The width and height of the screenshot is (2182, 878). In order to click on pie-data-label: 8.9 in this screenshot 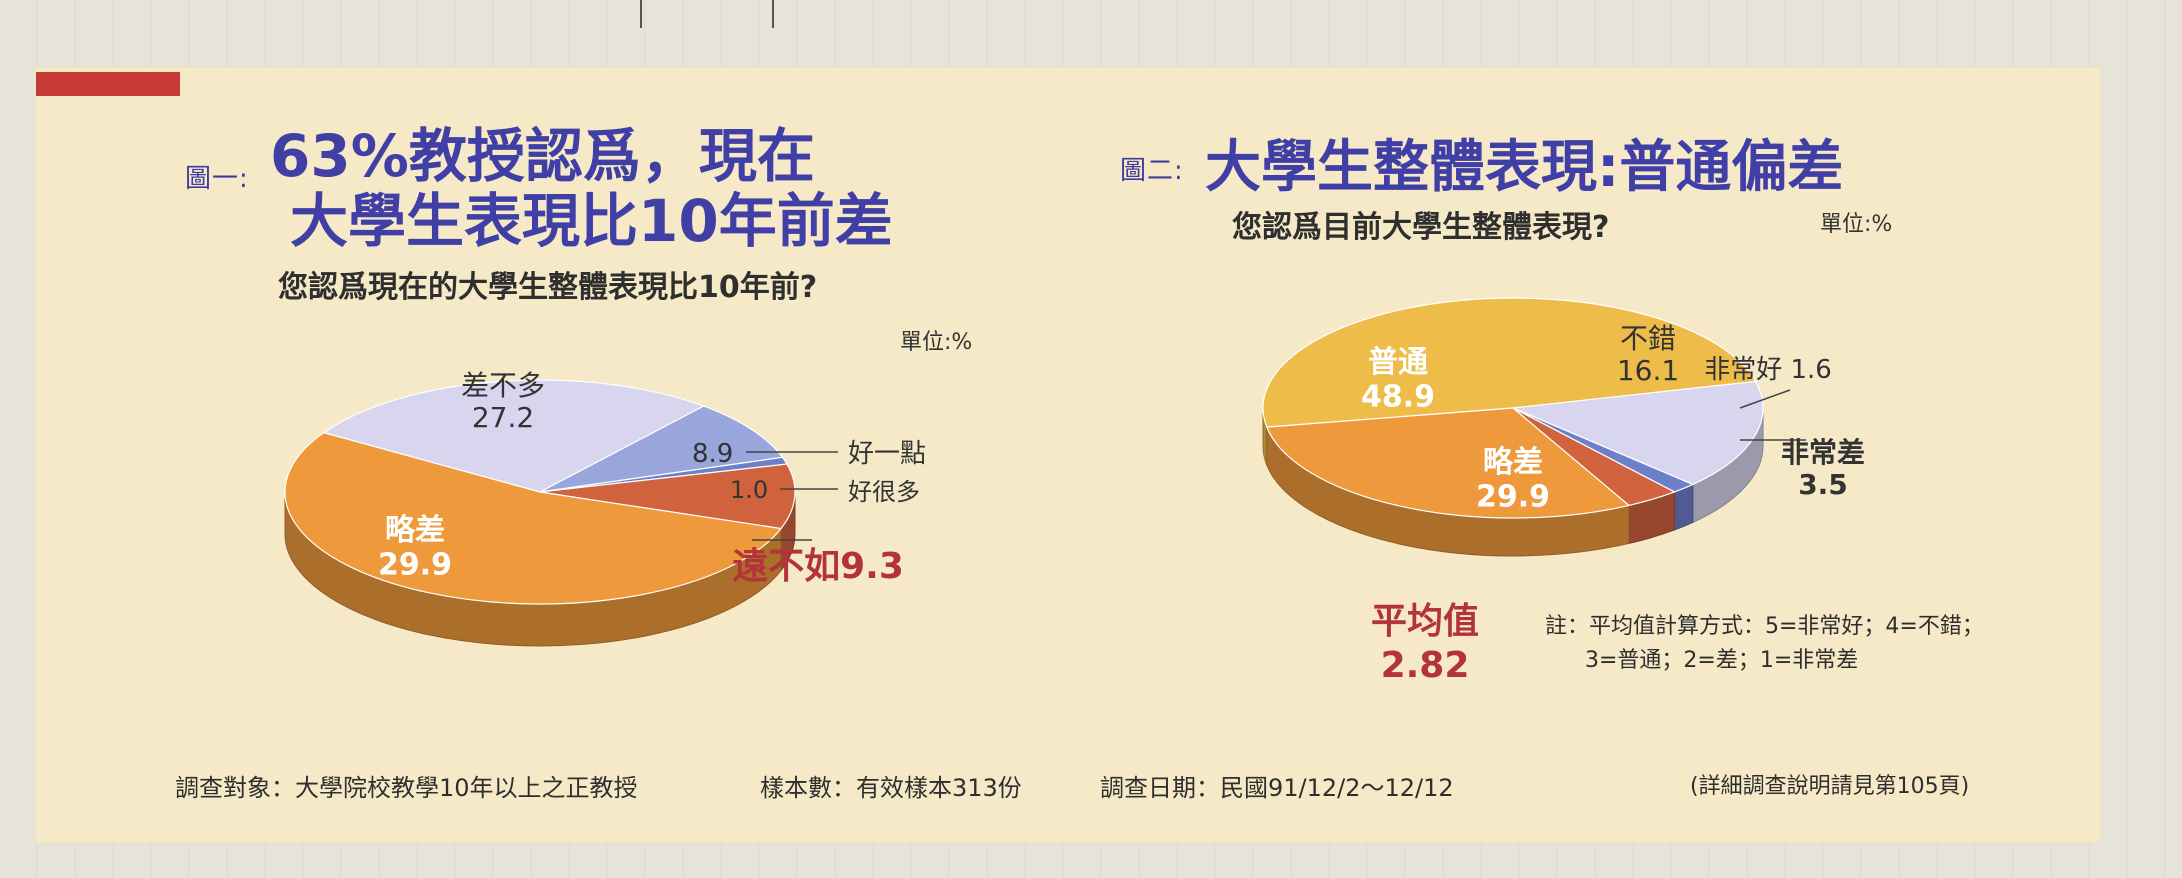, I will do `click(712, 454)`.